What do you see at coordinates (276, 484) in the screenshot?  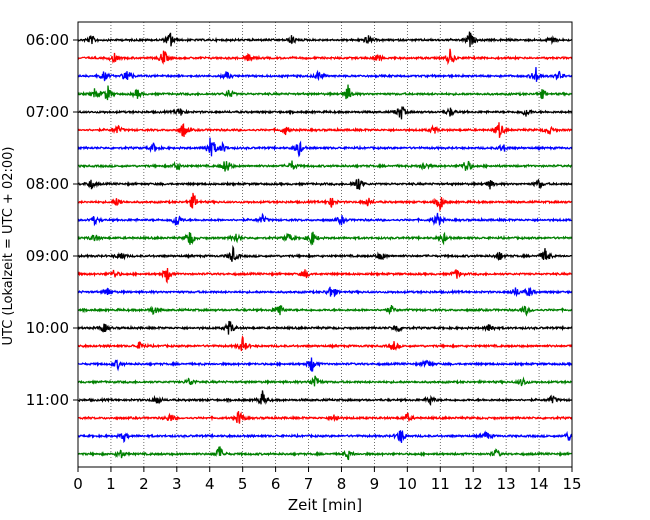 I see `x-tick-label: 6` at bounding box center [276, 484].